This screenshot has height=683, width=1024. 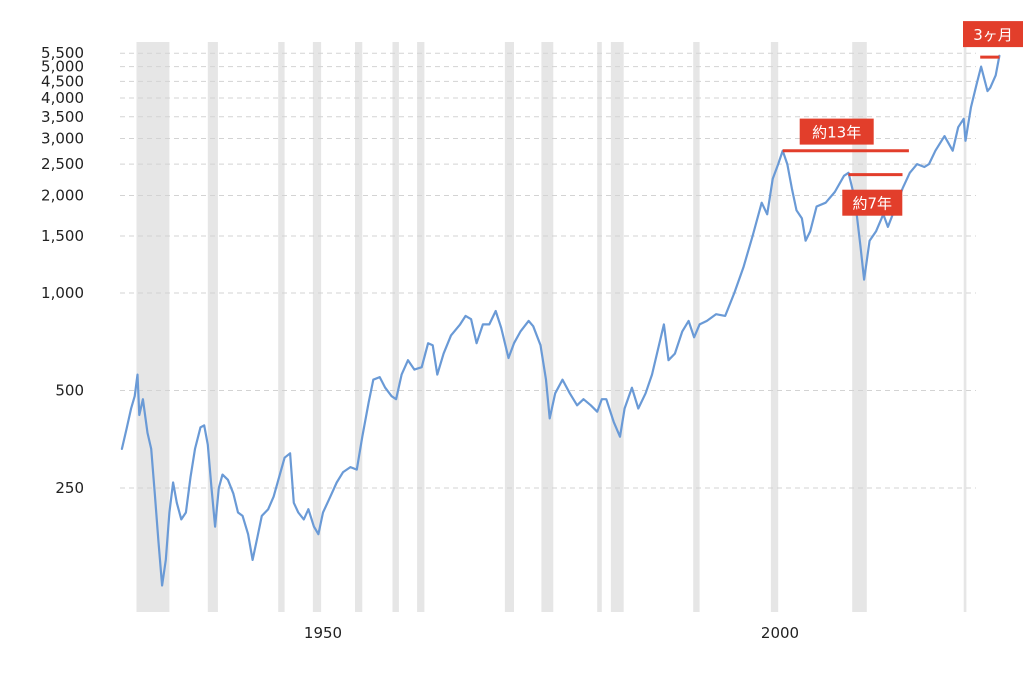 I want to click on y-tick-label: 5,500, so click(x=62, y=53).